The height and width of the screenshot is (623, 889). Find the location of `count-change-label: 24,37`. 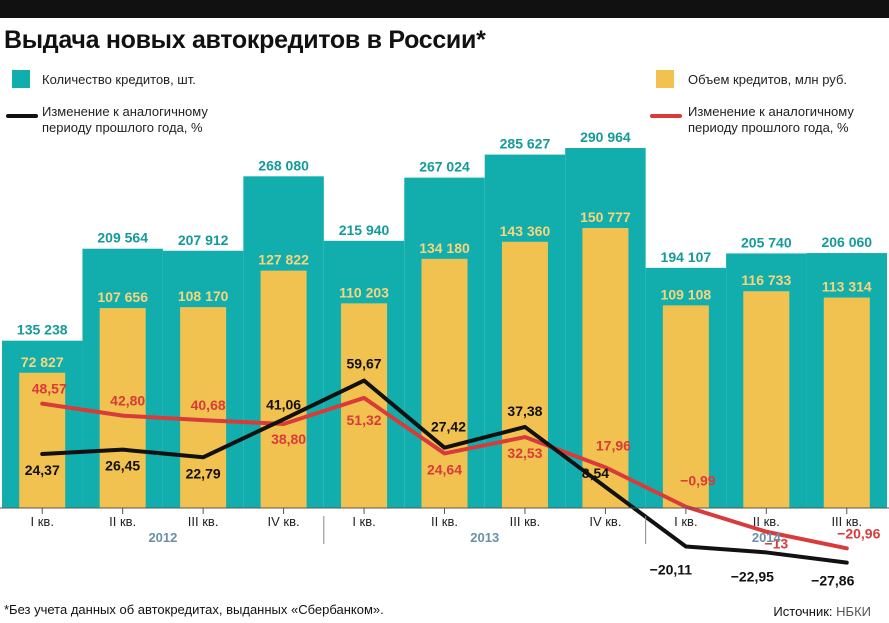

count-change-label: 24,37 is located at coordinates (42, 470).